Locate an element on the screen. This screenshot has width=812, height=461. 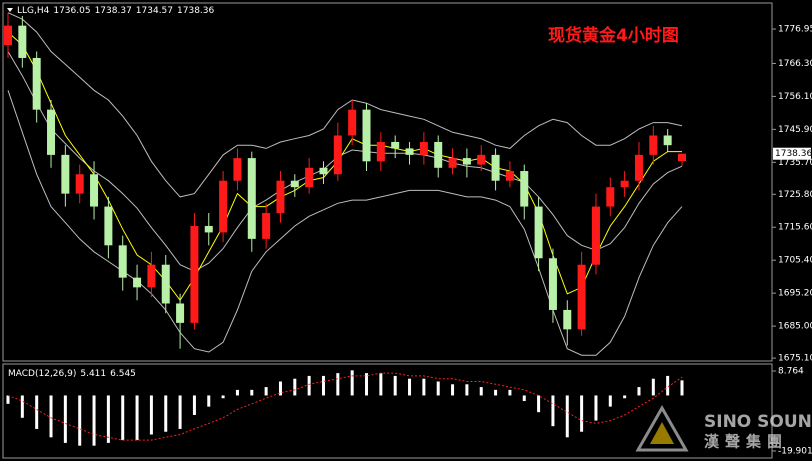
watermark-logo-inner is located at coordinates (662, 433).